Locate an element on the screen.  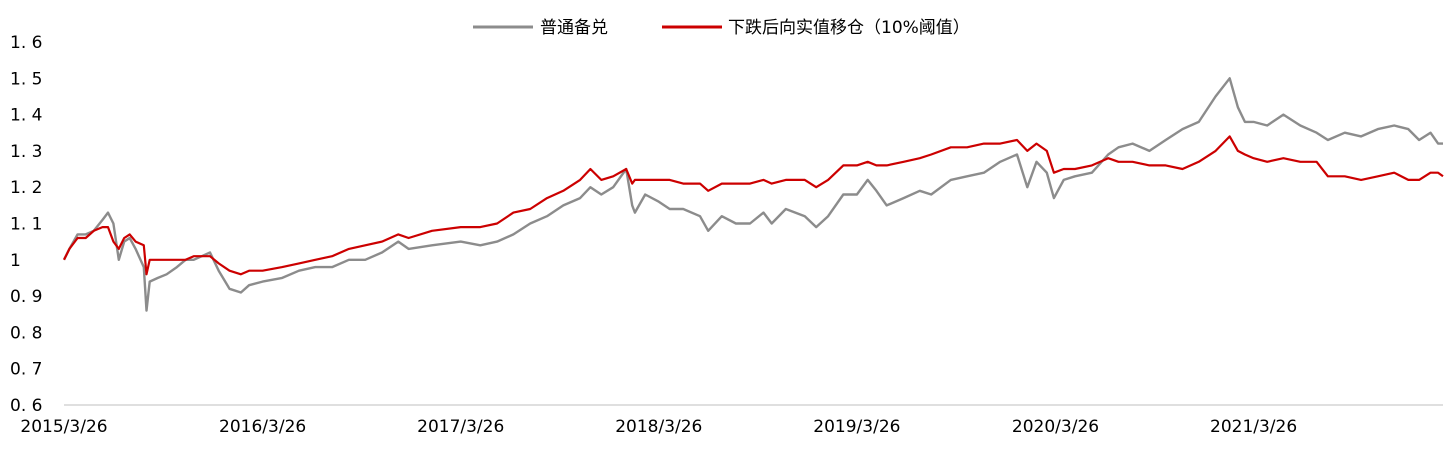
legend-label: 普通备兑 is located at coordinates (574, 28).